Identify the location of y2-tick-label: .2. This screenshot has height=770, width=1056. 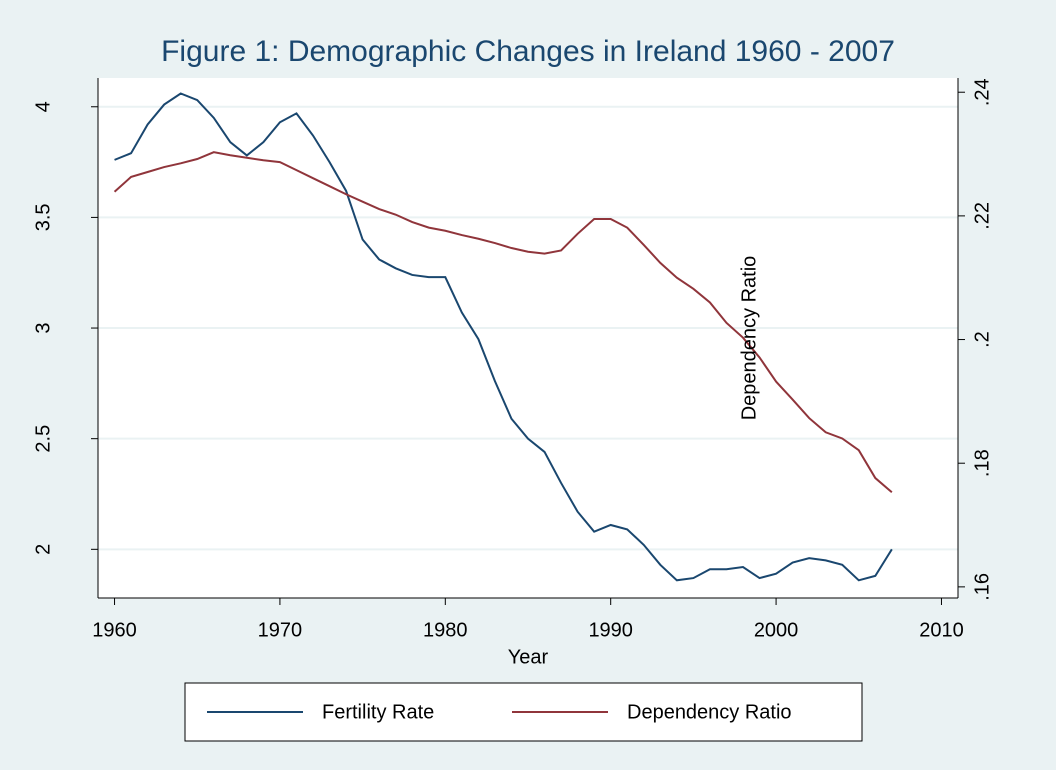
(982, 339).